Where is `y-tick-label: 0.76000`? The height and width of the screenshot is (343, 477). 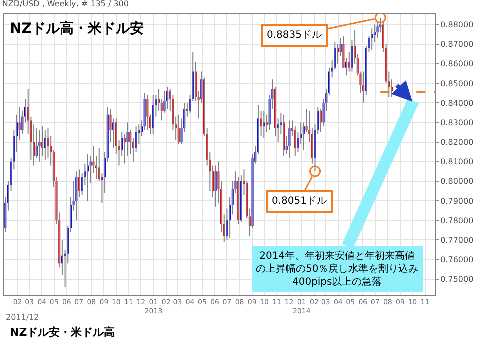
y-tick-label: 0.76000 is located at coordinates (457, 260).